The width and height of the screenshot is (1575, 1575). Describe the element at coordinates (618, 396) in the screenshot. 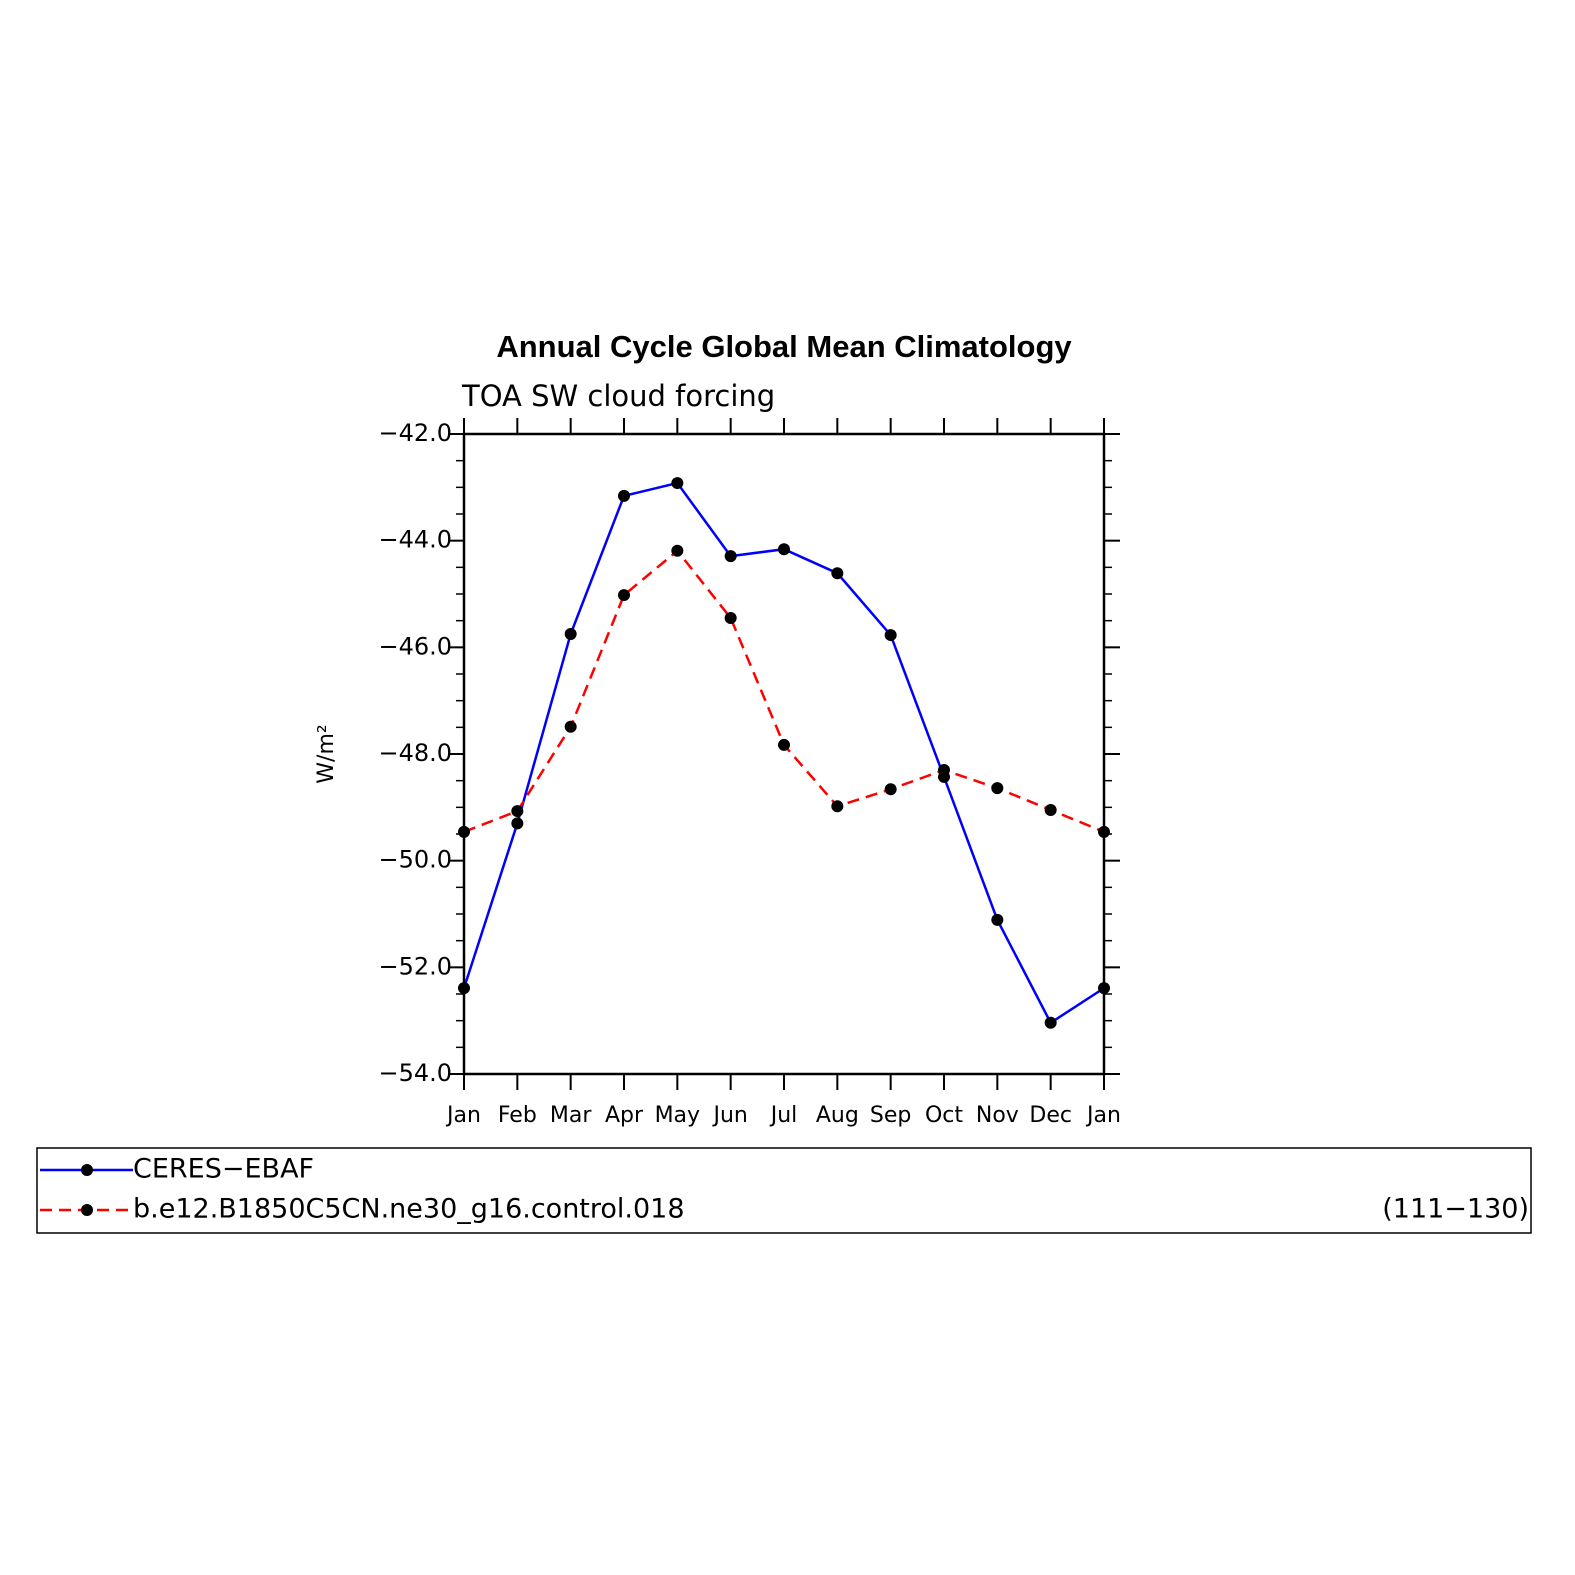

I see `chart-subtitle: TOA SW cloud forcing` at that location.